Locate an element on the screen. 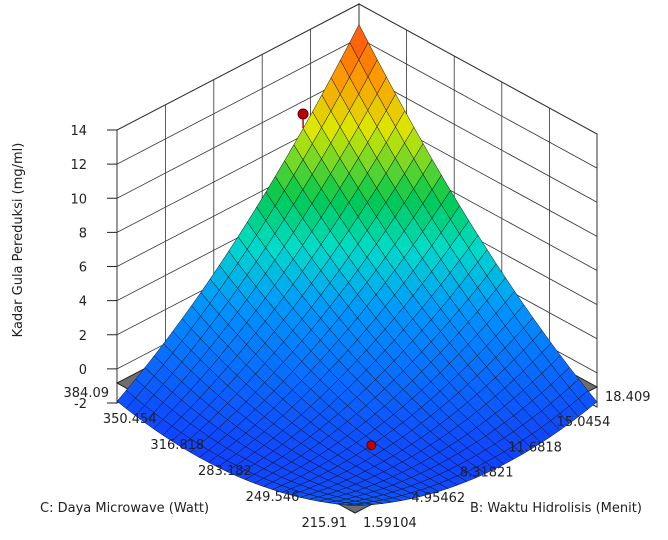 This screenshot has height=540, width=668. x-tick-label: 316.818 is located at coordinates (177, 445).